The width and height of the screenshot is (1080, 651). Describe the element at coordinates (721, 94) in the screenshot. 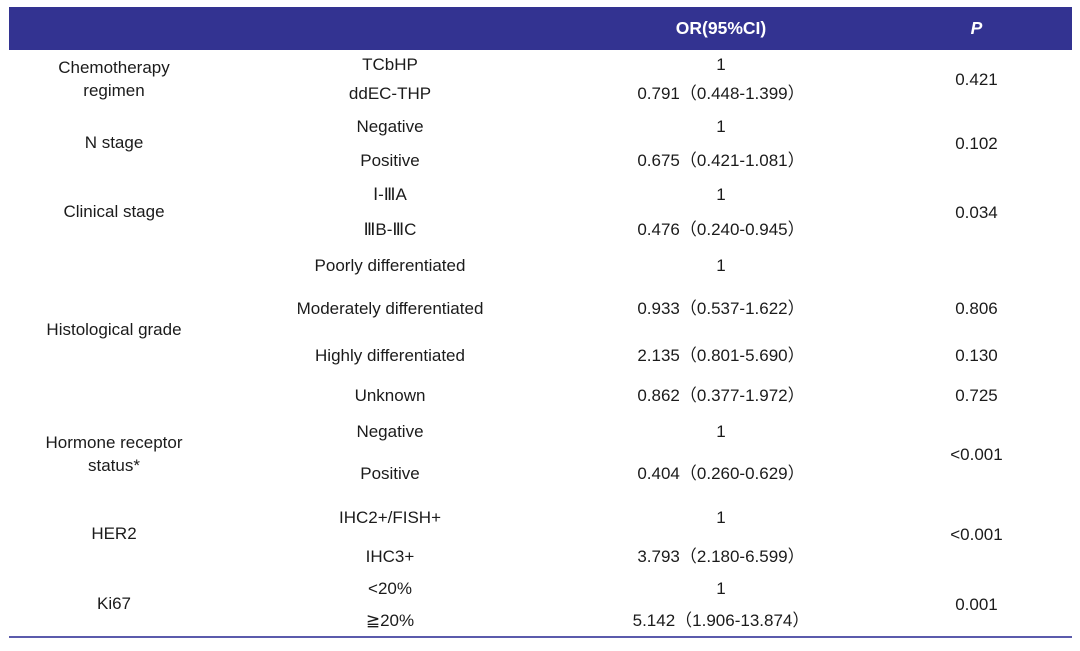

I see `or-value-cell: 0.791（0.448-1.399）` at that location.